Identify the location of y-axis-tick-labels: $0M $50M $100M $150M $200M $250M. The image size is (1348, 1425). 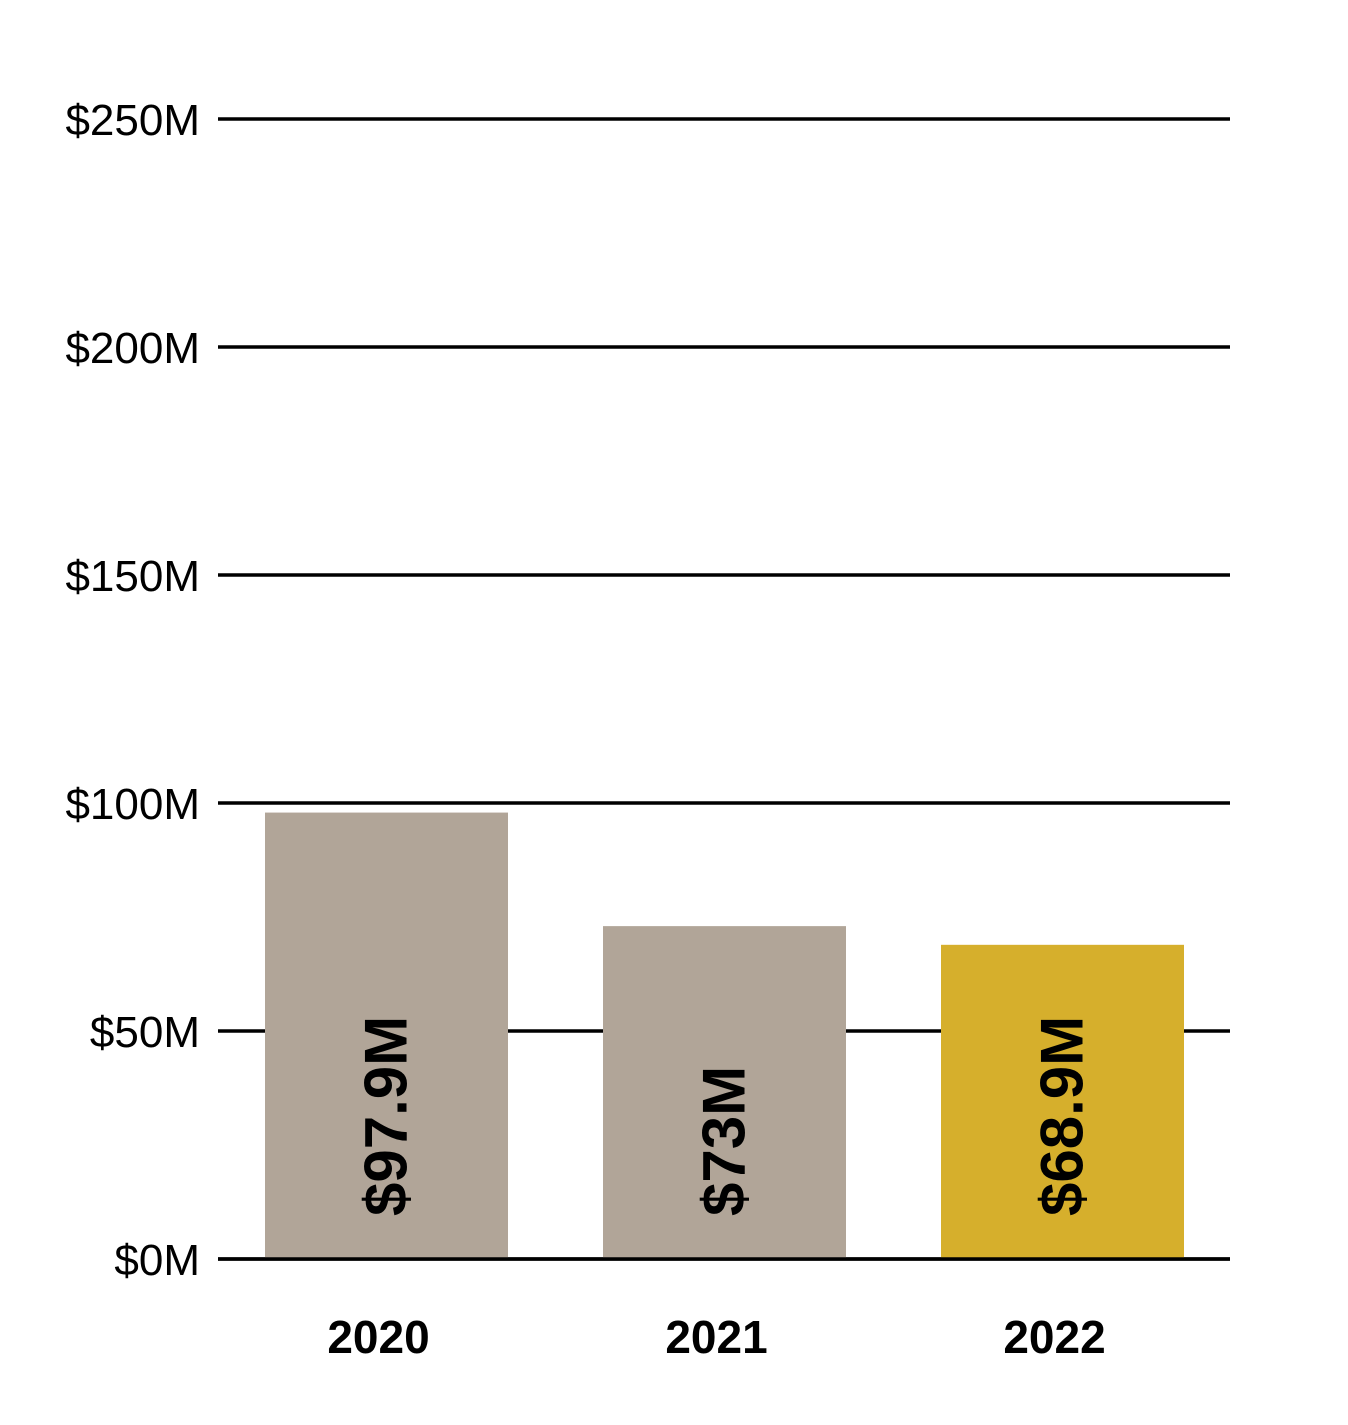
(132, 690).